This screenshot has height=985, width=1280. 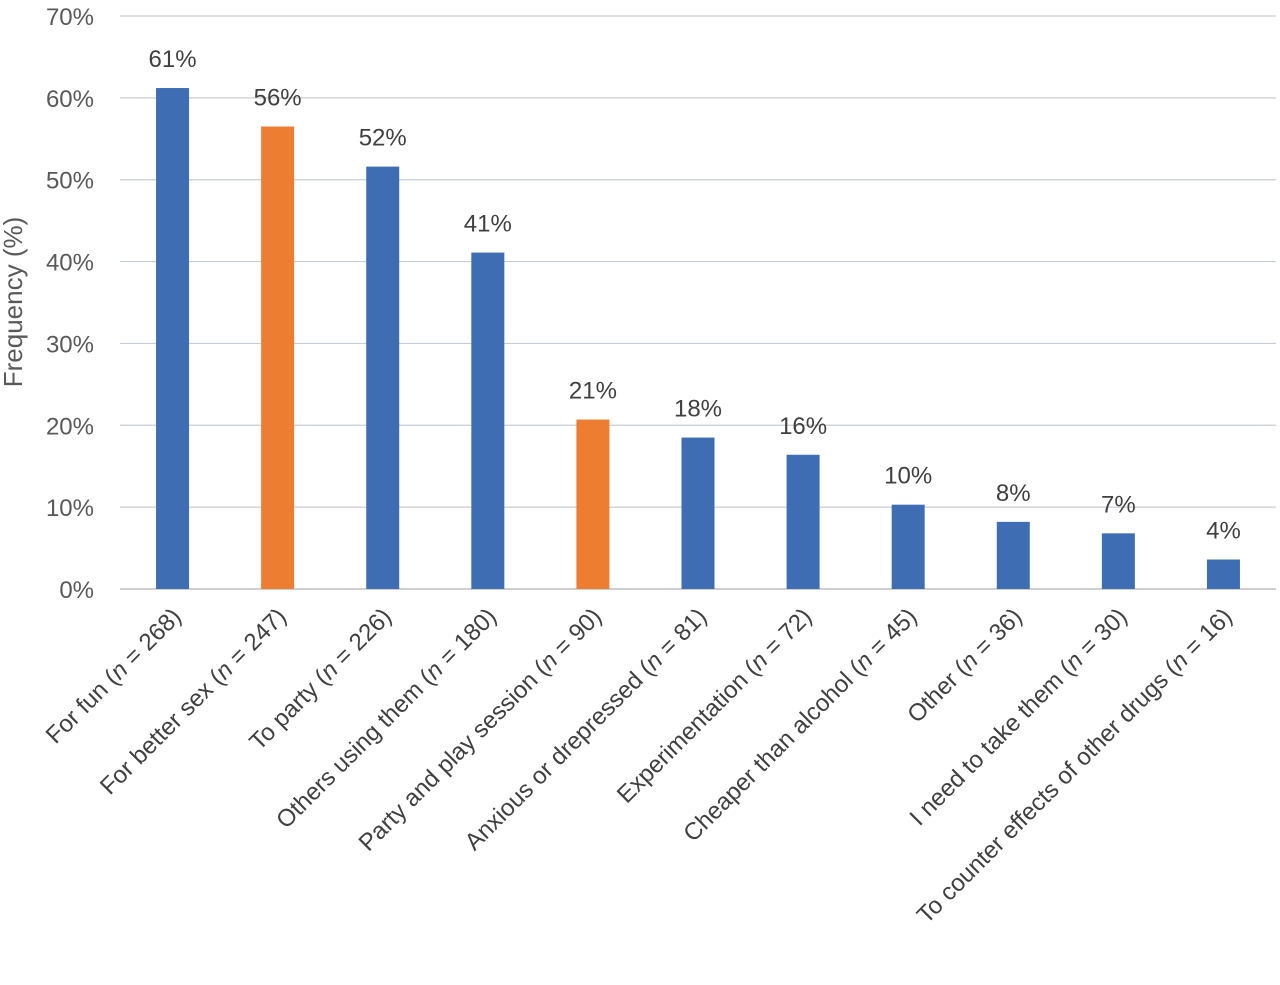 I want to click on data-label: 16%, so click(x=803, y=426).